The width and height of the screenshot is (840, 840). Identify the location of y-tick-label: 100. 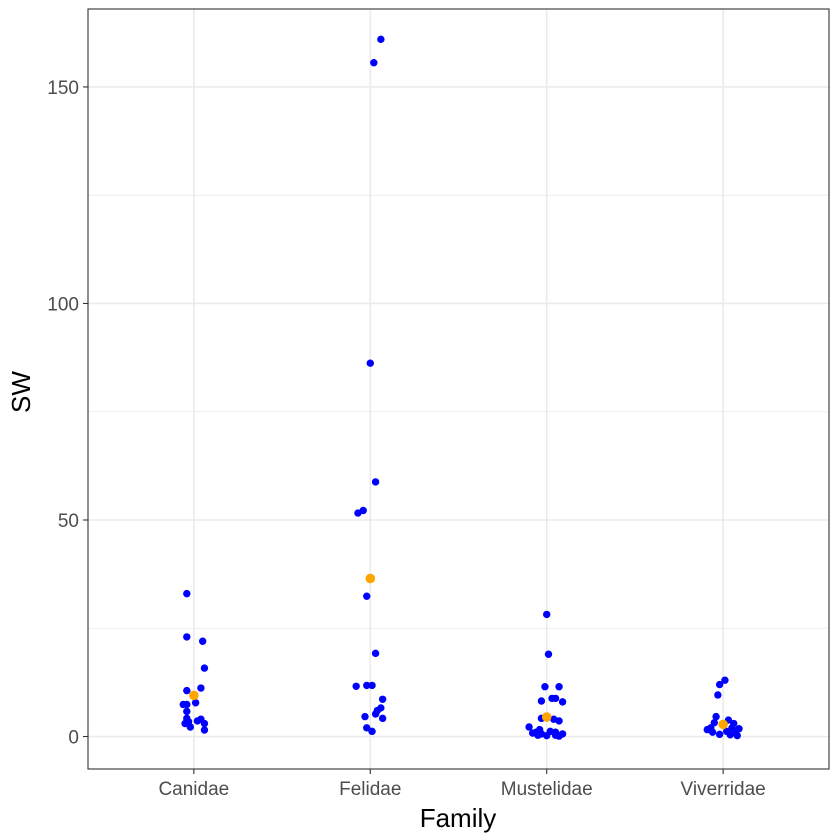
(63, 304).